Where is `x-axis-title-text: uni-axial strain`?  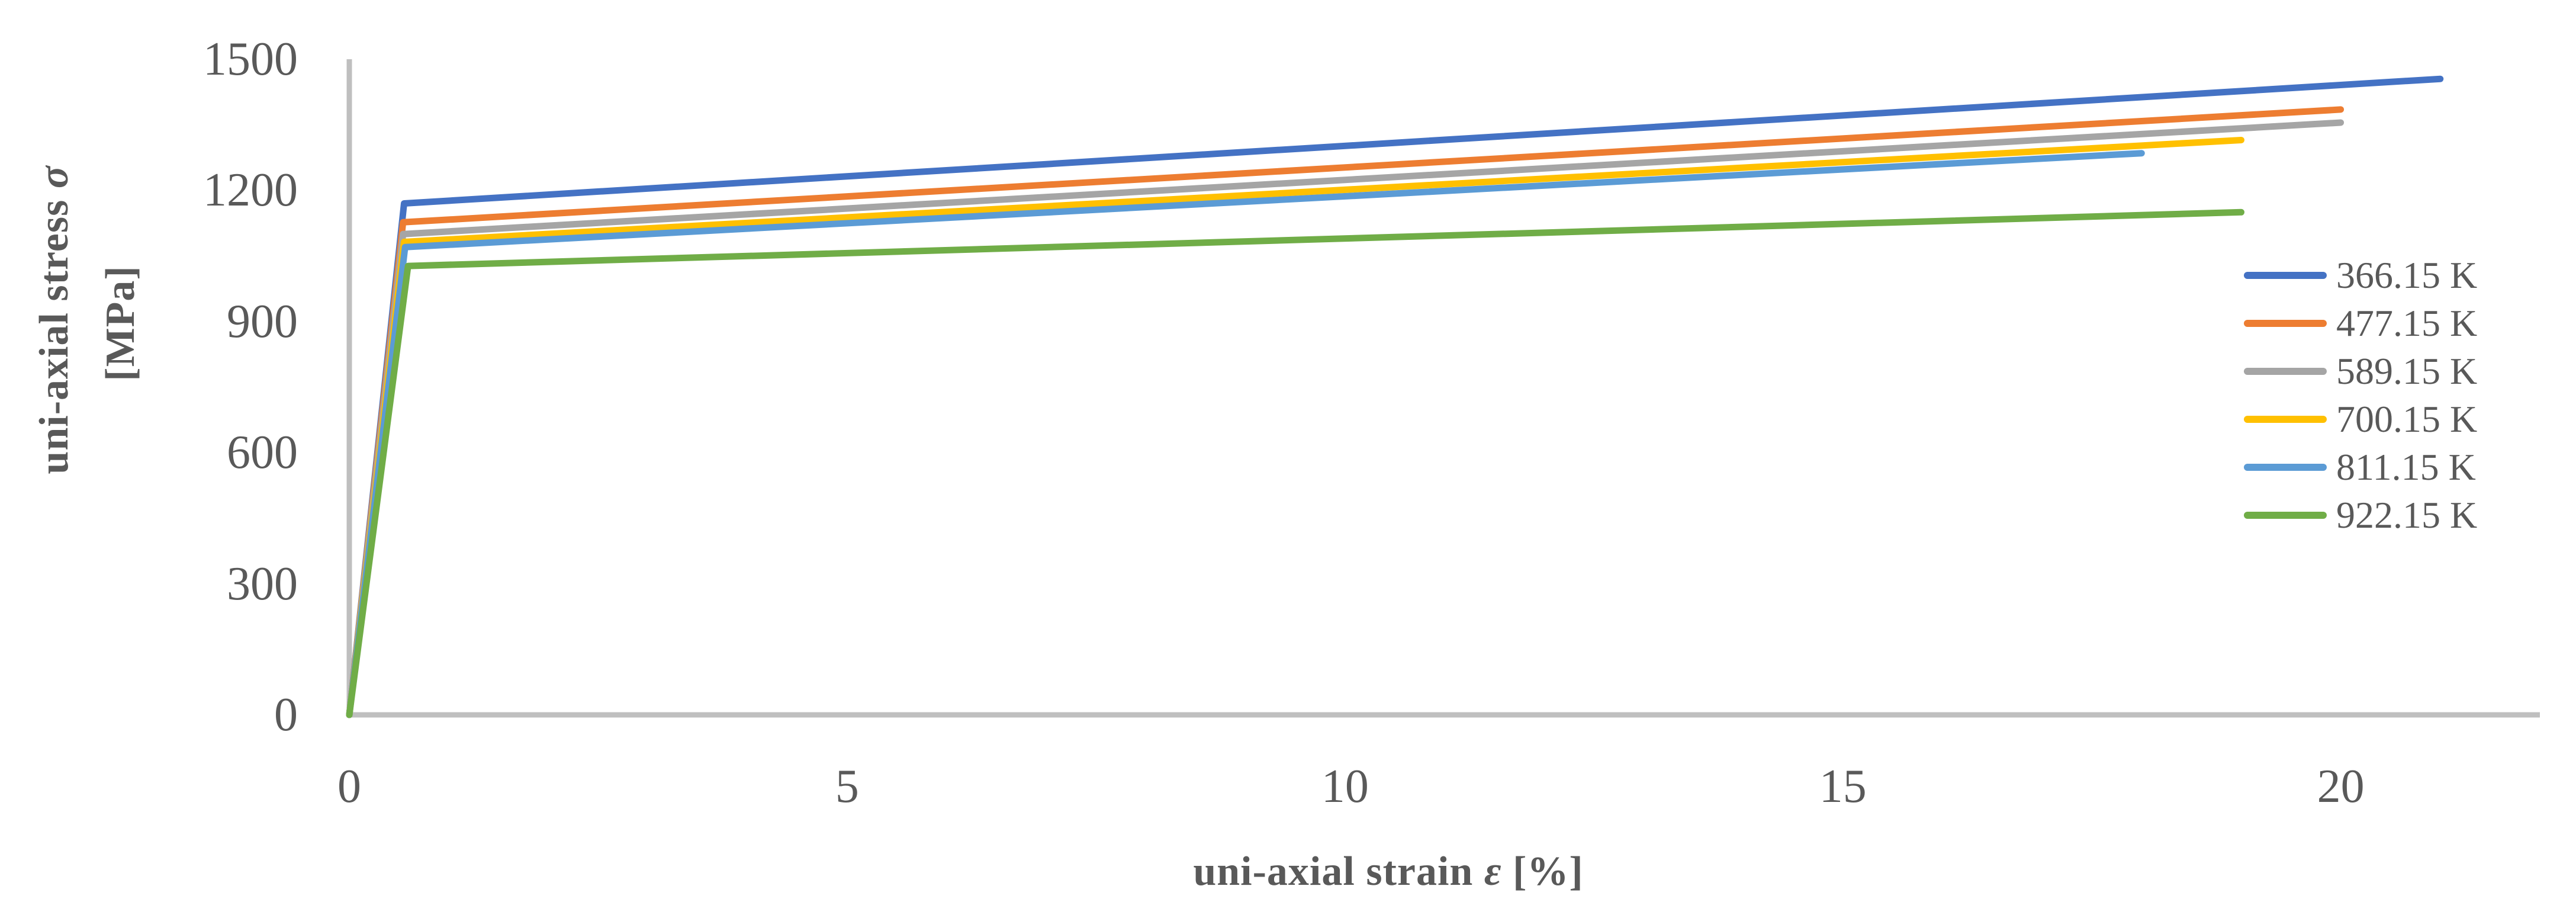
x-axis-title-text: uni-axial strain is located at coordinates (1338, 871).